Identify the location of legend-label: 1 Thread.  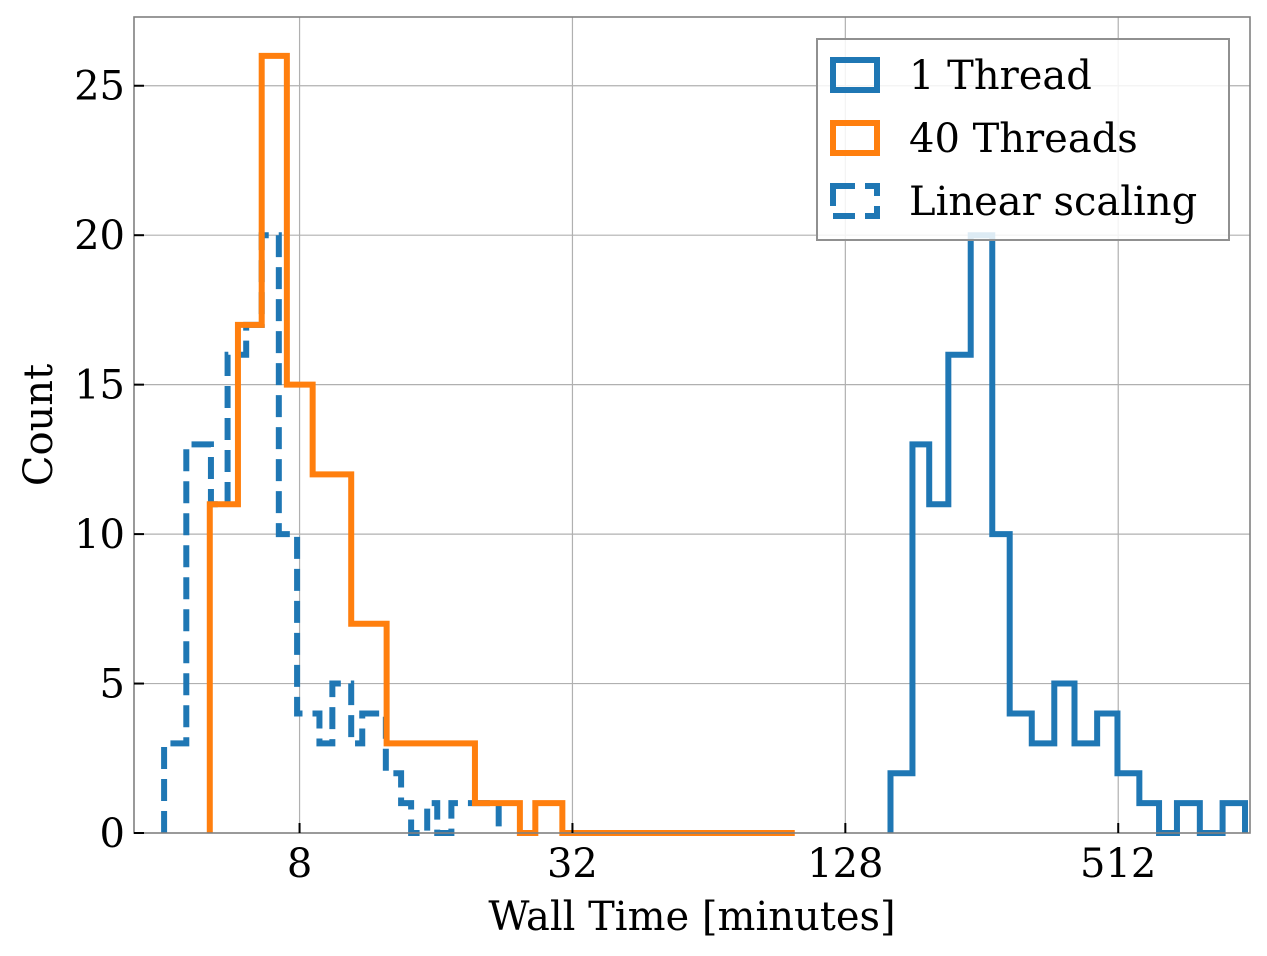
(1000, 76).